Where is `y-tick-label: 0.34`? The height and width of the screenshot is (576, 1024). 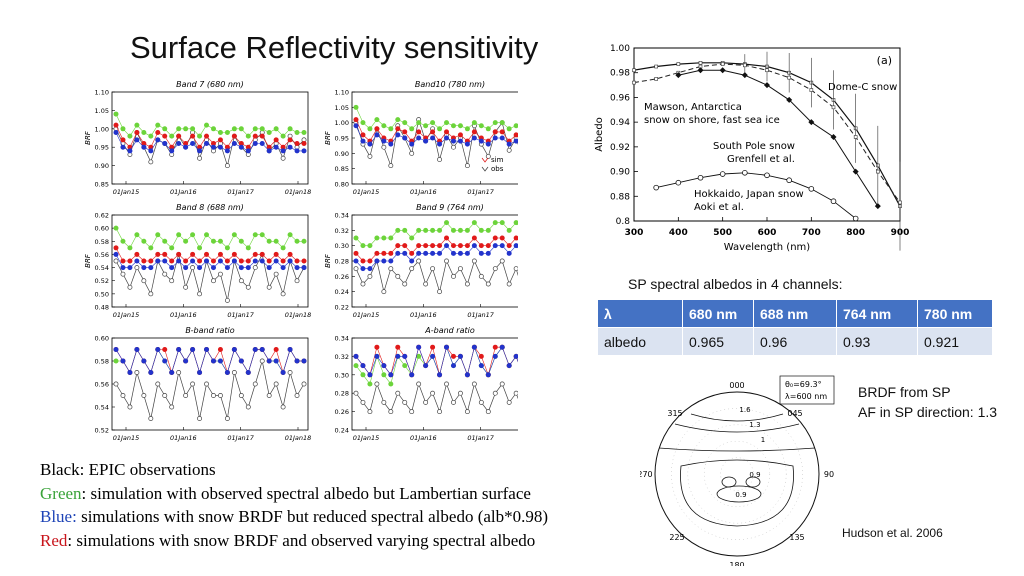 y-tick-label: 0.34 is located at coordinates (342, 339).